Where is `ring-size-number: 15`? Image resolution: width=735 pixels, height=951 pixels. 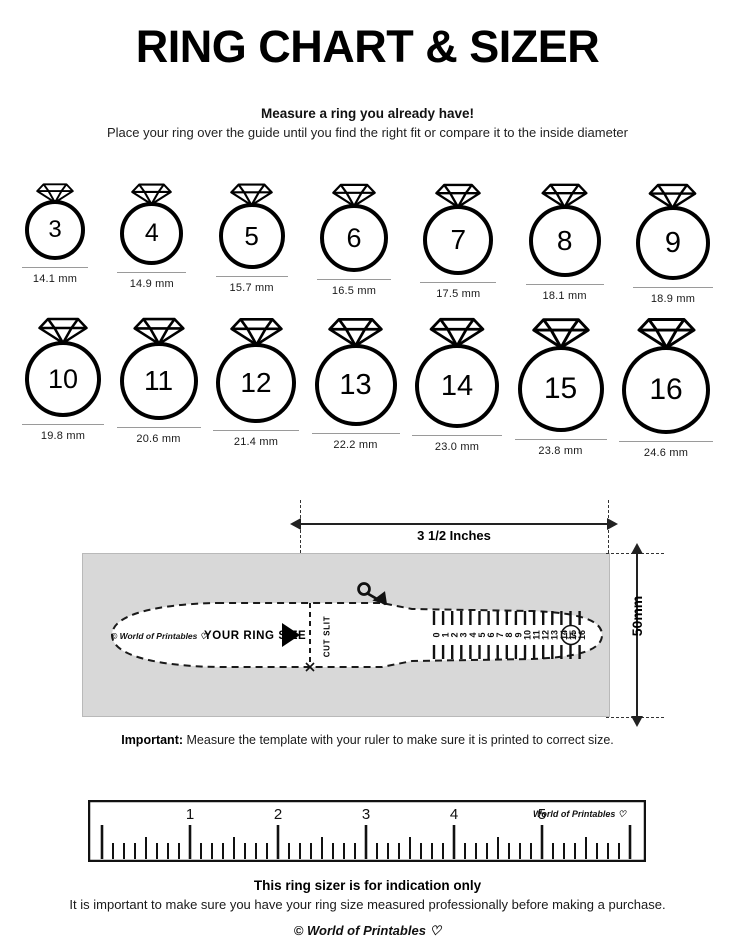
ring-size-number: 15 is located at coordinates (560, 388).